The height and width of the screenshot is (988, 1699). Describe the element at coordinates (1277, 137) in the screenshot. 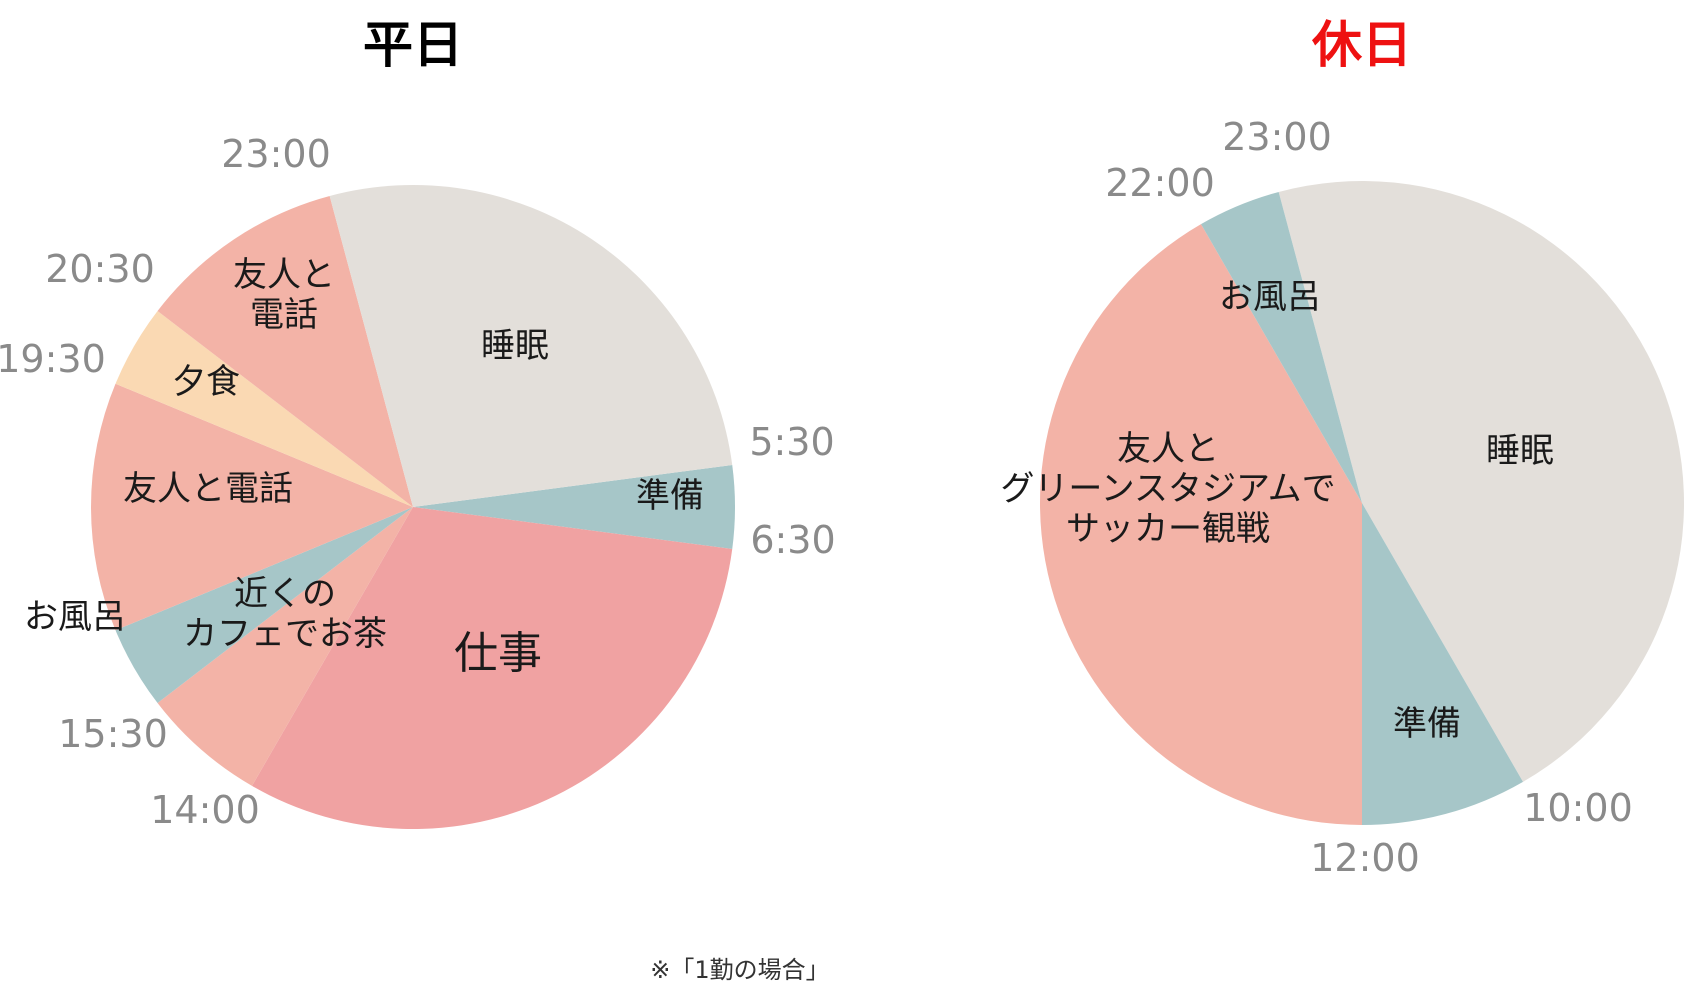

I see `holiday-time-label: 23:00` at that location.